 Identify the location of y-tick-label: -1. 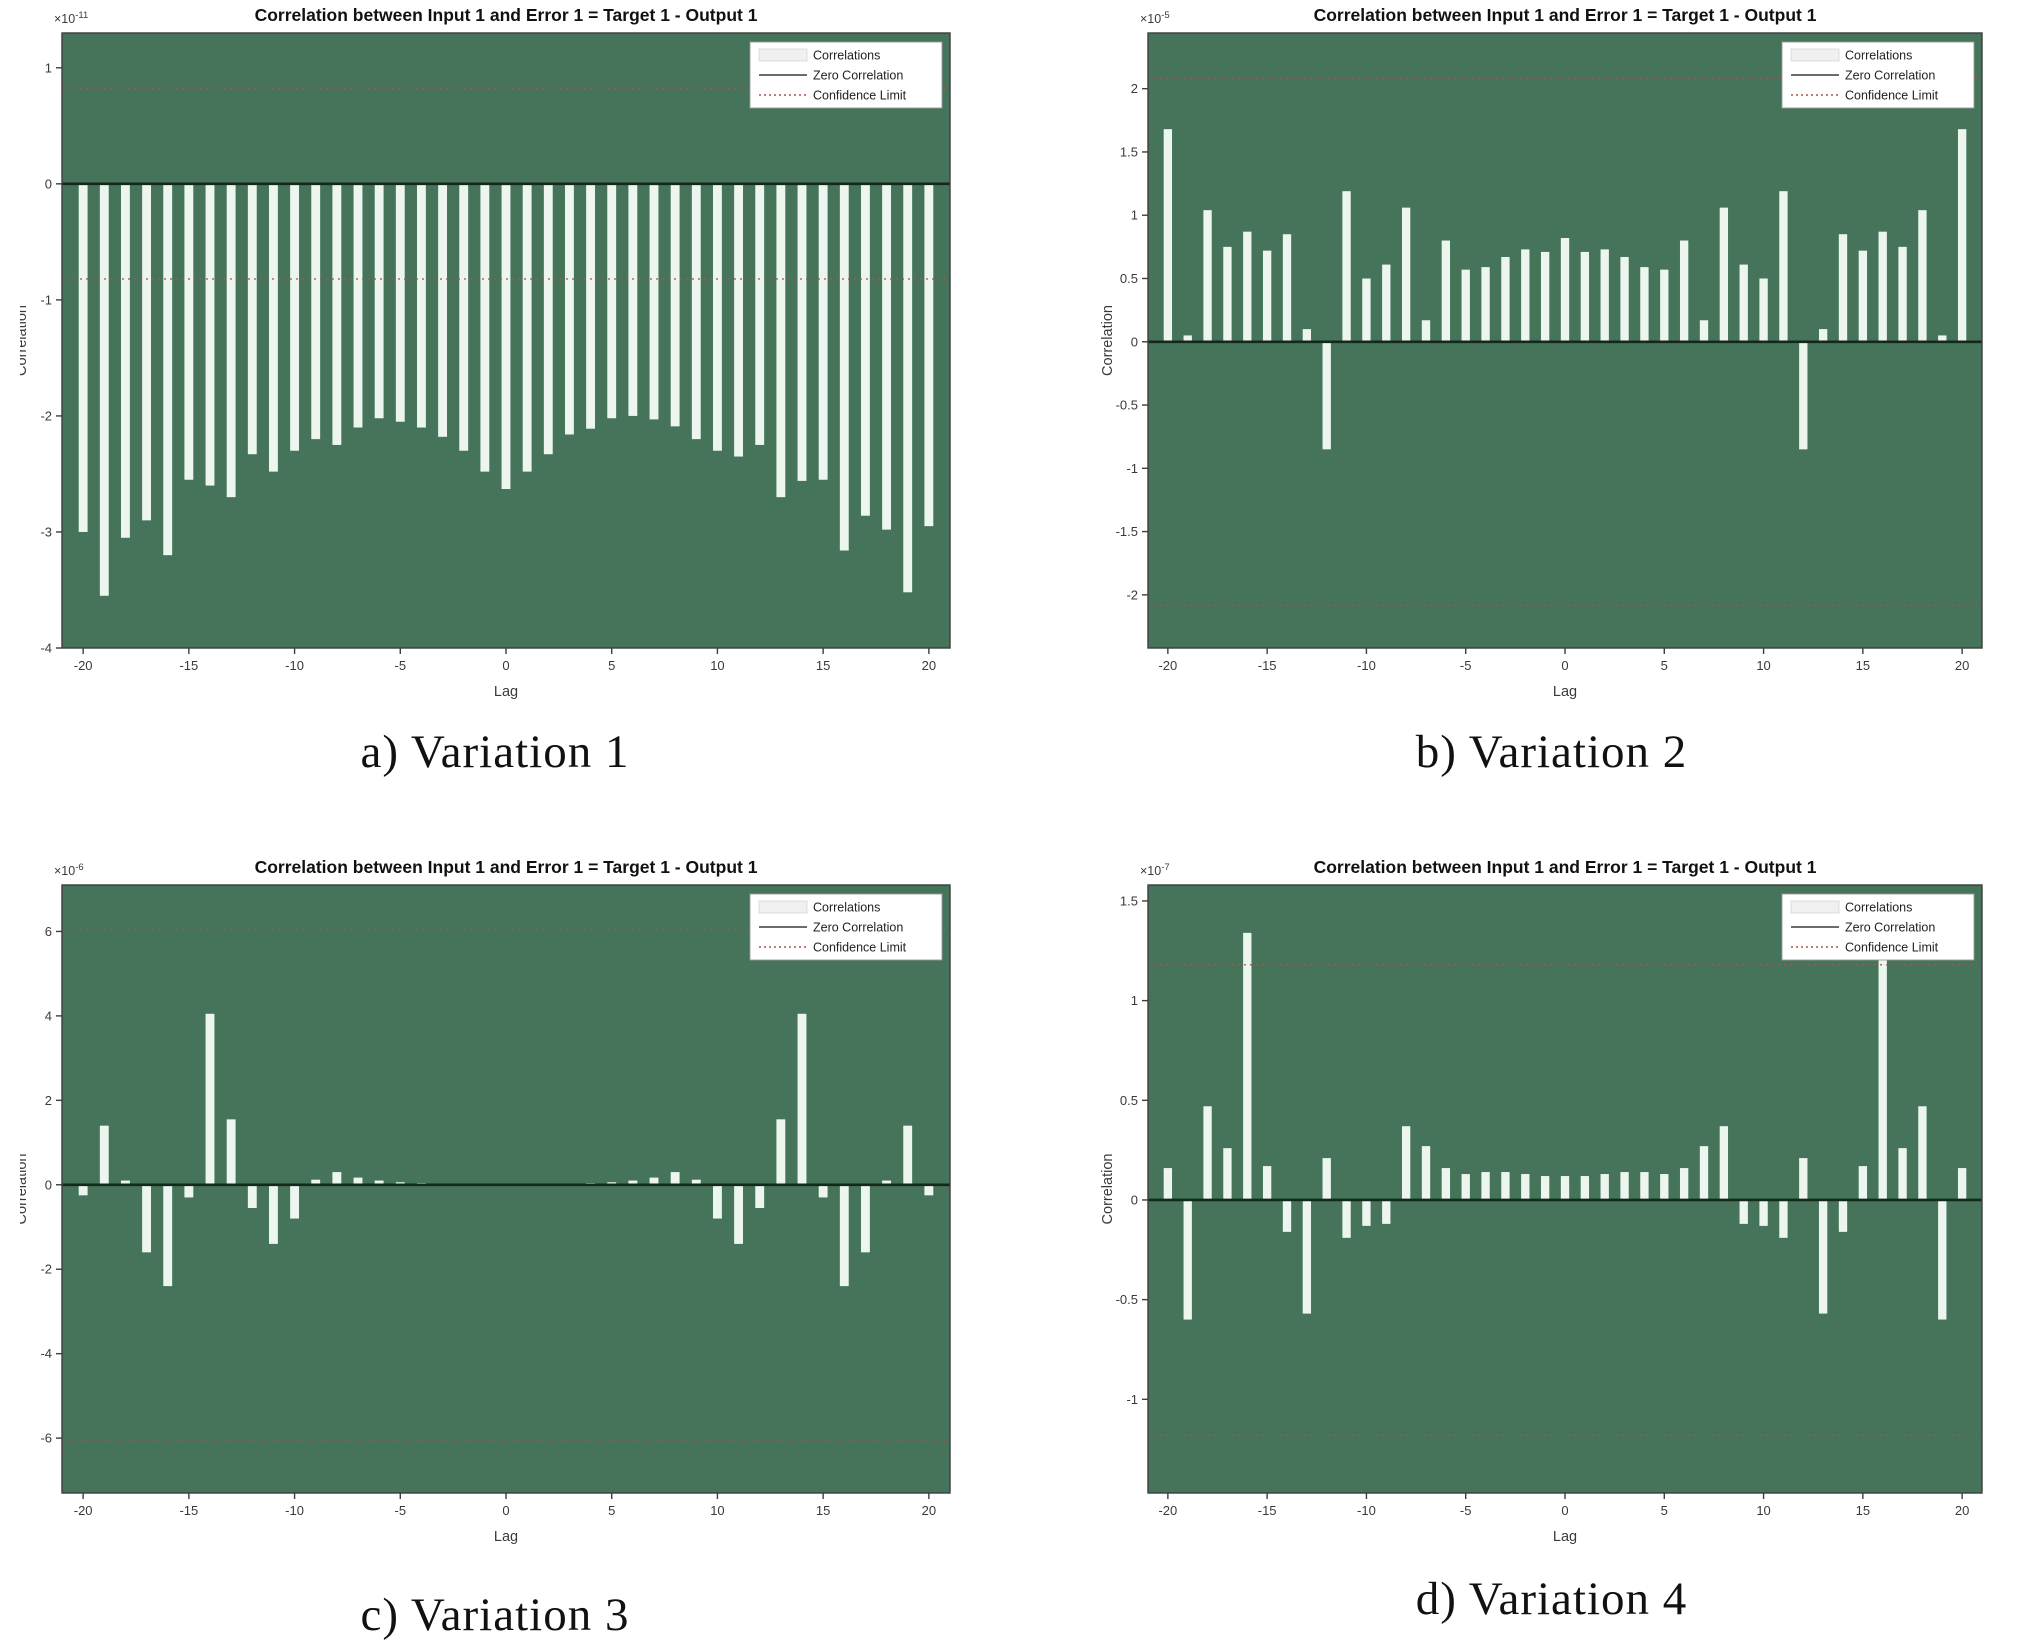
(1132, 1399).